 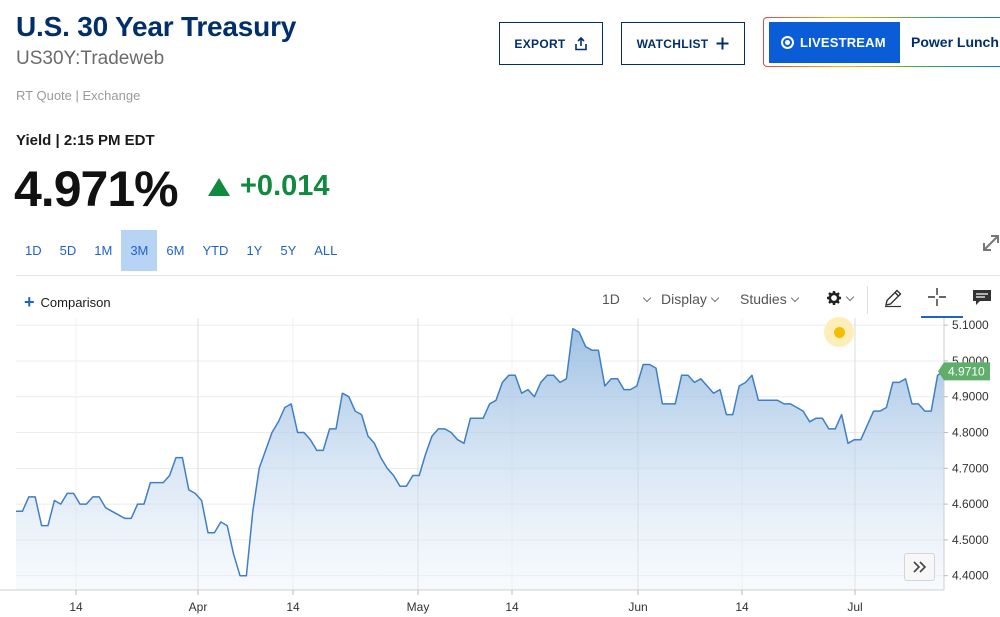 What do you see at coordinates (288, 250) in the screenshot?
I see `range-tab-5y: 5Y` at bounding box center [288, 250].